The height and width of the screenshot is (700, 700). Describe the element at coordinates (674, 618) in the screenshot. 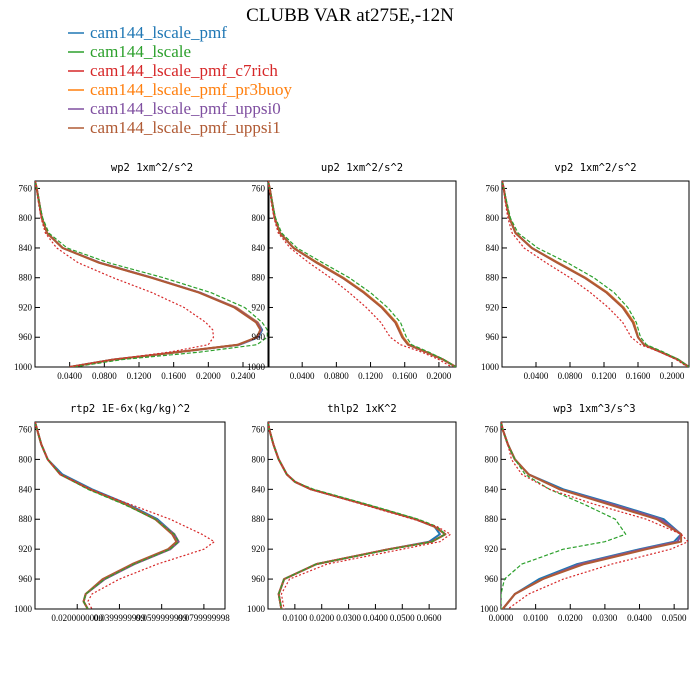

I see `x-tick-label: 0.0500` at that location.